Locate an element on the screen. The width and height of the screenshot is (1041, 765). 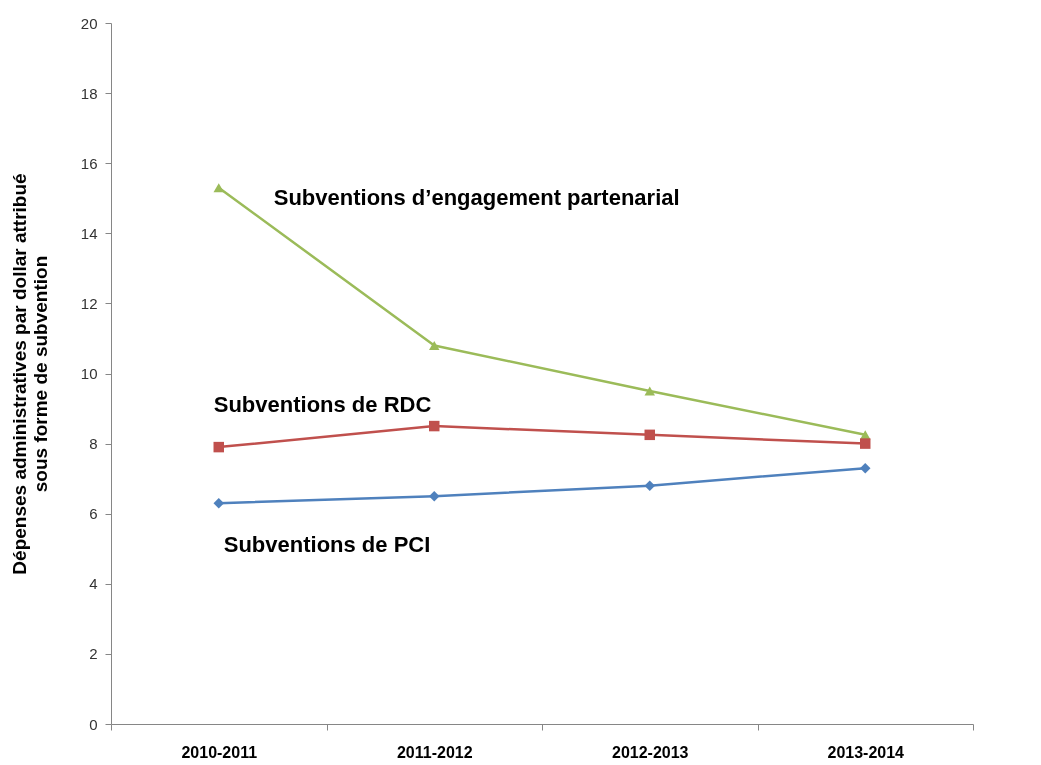
y-tick-label: 12 is located at coordinates (89, 303).